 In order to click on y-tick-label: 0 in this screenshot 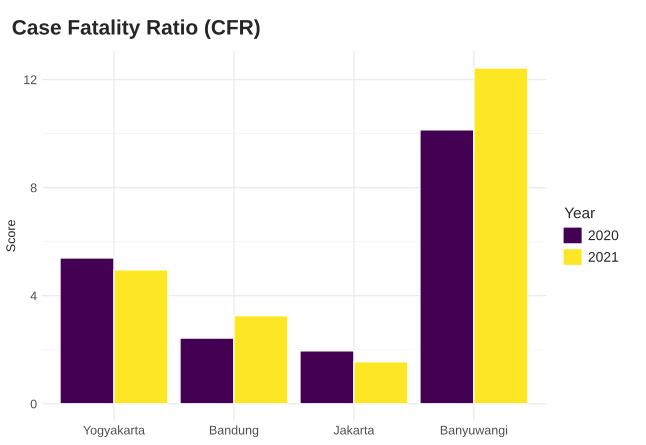, I will do `click(33, 404)`.